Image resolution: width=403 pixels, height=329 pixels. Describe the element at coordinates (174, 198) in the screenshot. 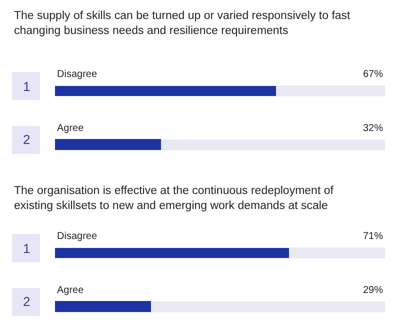

I see `chart-title: The organisation is effective at the continuous redeployment of existing skillsets to new and emerging work demands at scale` at that location.